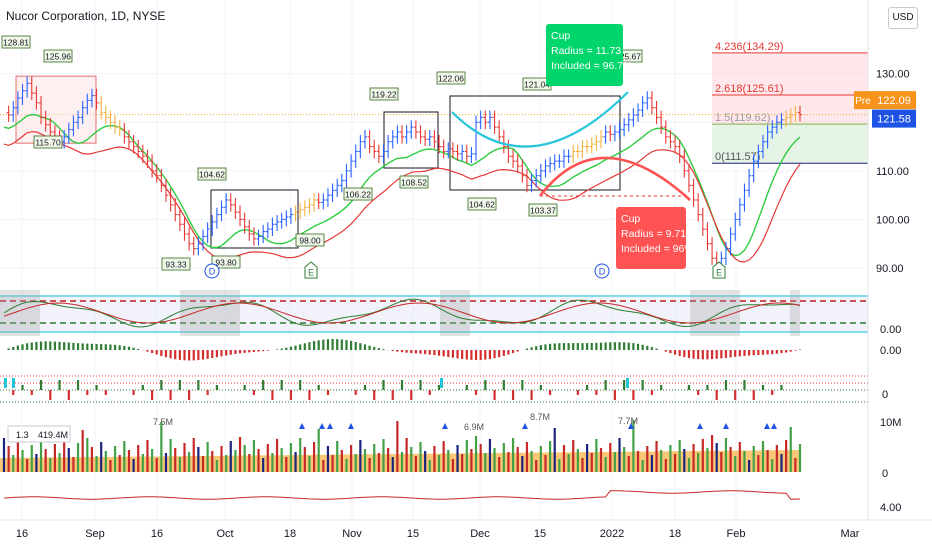  What do you see at coordinates (653, 234) in the screenshot?
I see `cup-annotation-text: Radius = 9.71` at bounding box center [653, 234].